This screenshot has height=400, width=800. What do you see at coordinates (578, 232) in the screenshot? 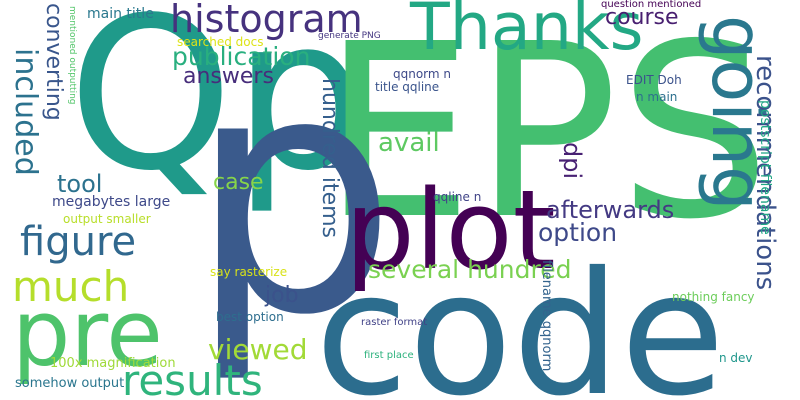
I see `word-option: option` at bounding box center [578, 232].